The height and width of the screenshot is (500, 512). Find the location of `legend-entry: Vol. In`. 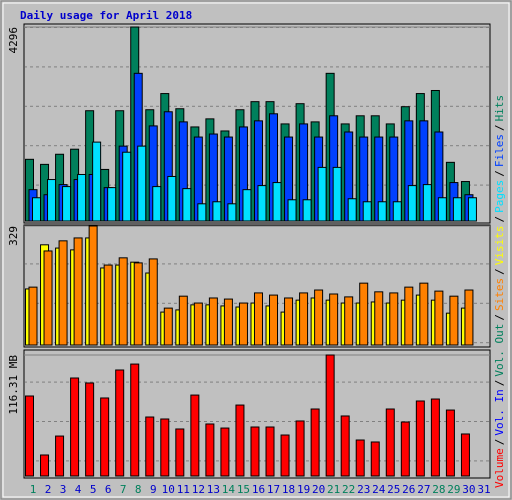

legend-entry: Vol. In is located at coordinates (499, 412).